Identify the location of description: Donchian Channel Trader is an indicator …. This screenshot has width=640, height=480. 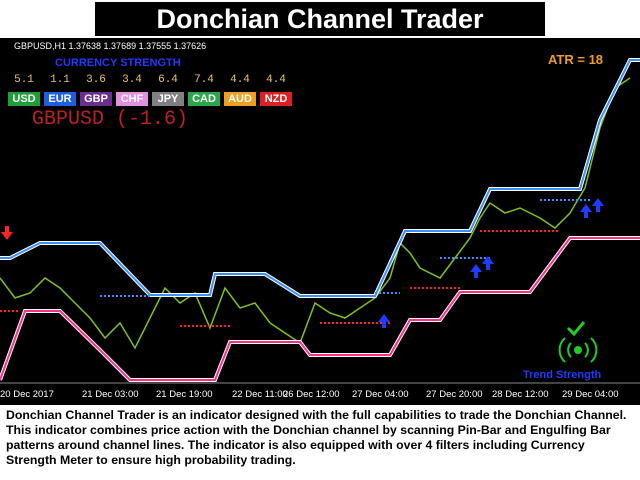
(316, 437).